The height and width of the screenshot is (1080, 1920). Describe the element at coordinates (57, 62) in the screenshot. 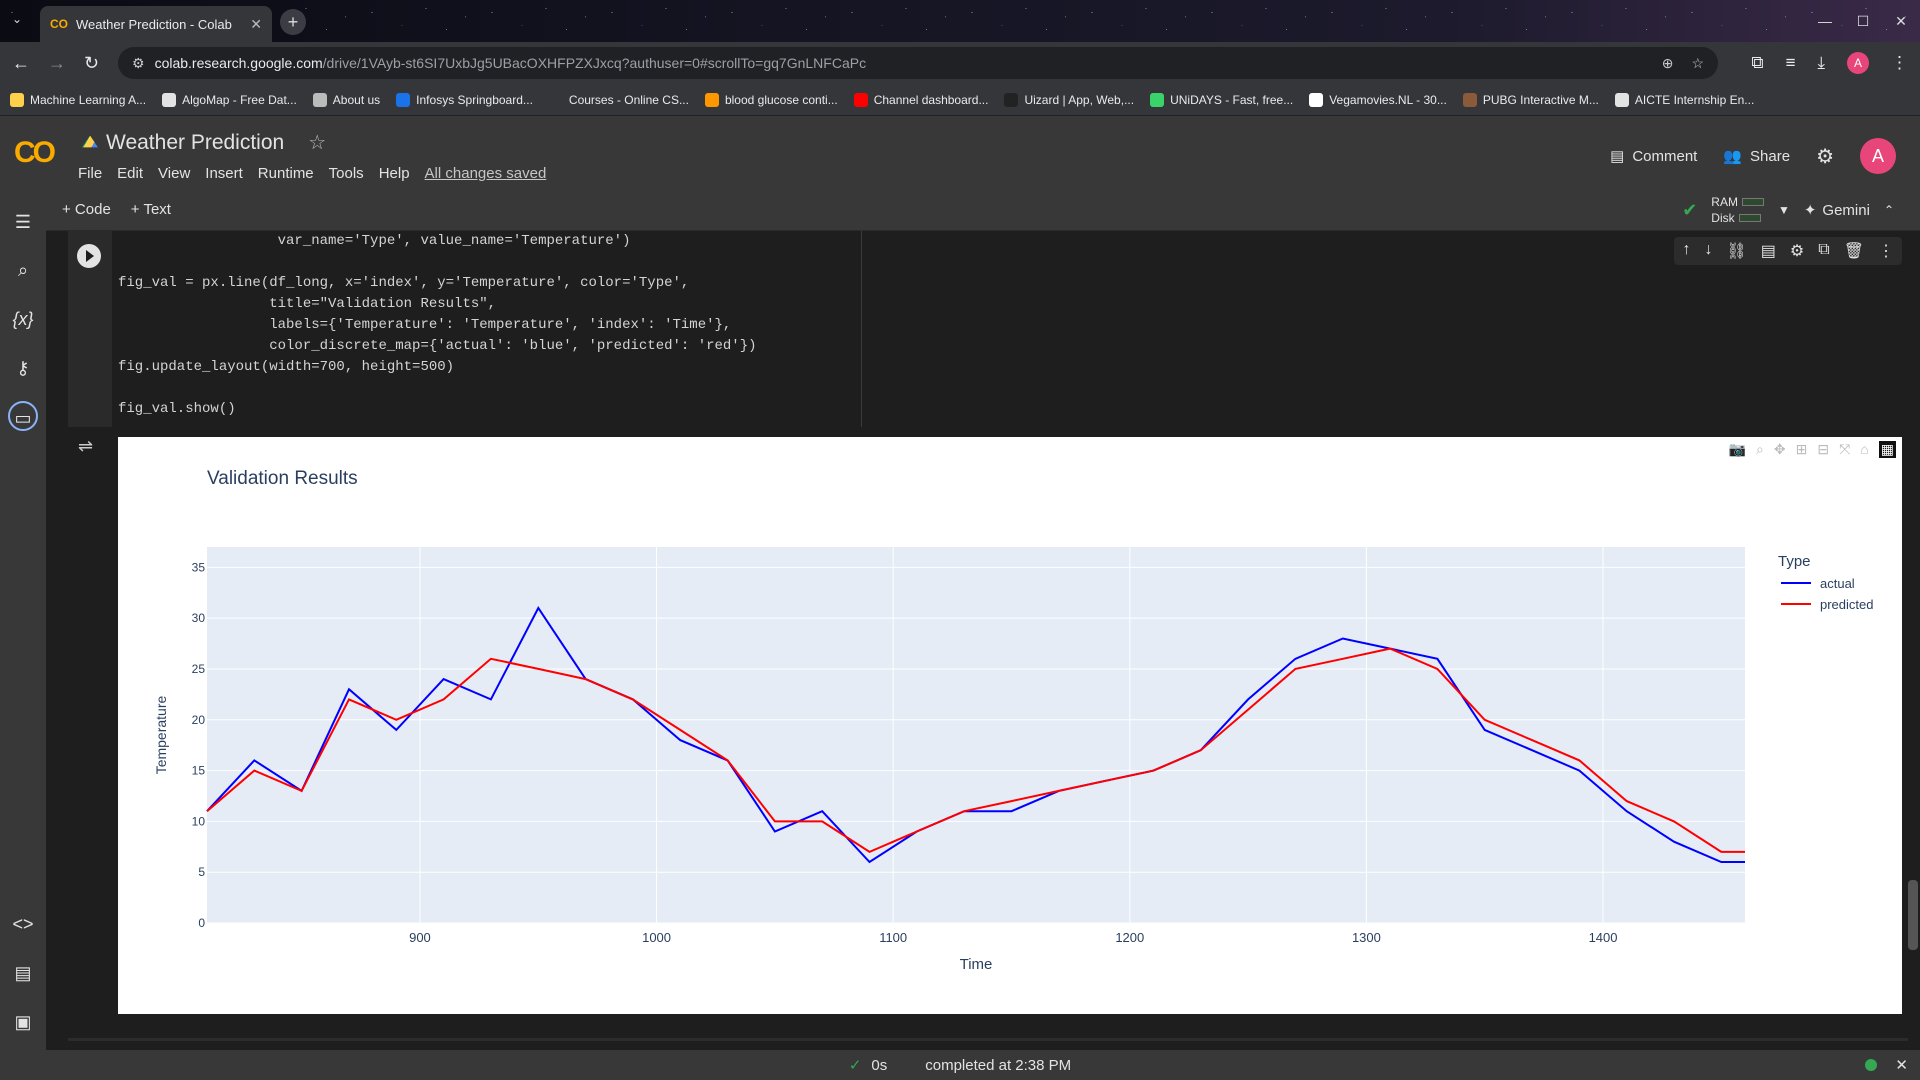

I see `forward-icon: →` at that location.